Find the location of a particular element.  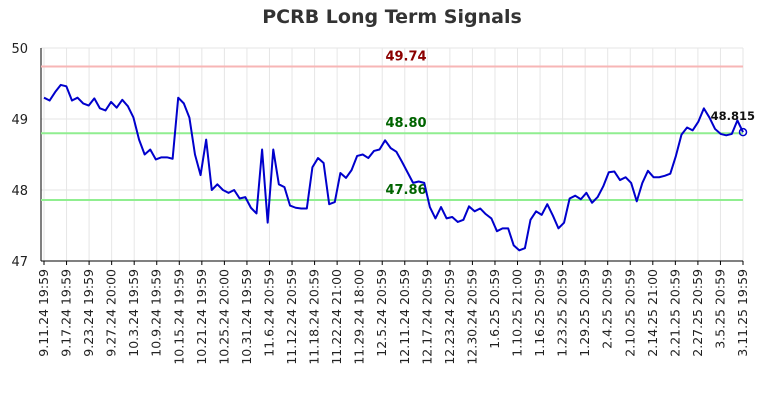

x-tick-label: 3.5.25 20:59 is located at coordinates (719, 309).